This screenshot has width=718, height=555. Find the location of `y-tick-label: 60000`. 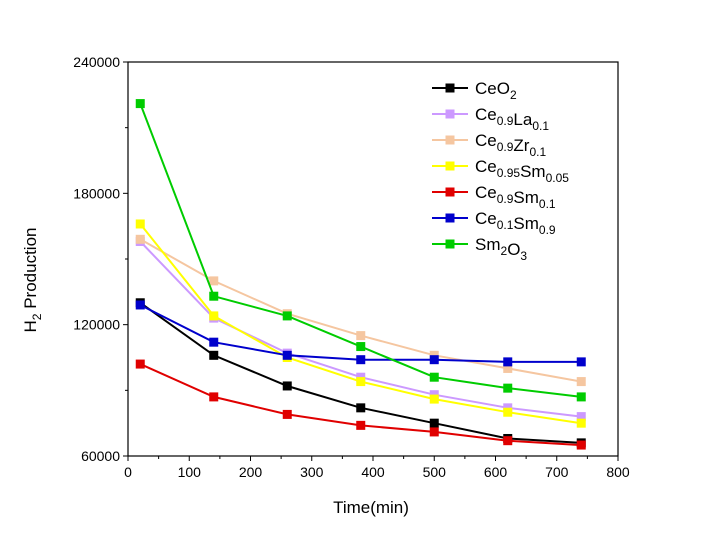

y-tick-label: 60000 is located at coordinates (100, 456).